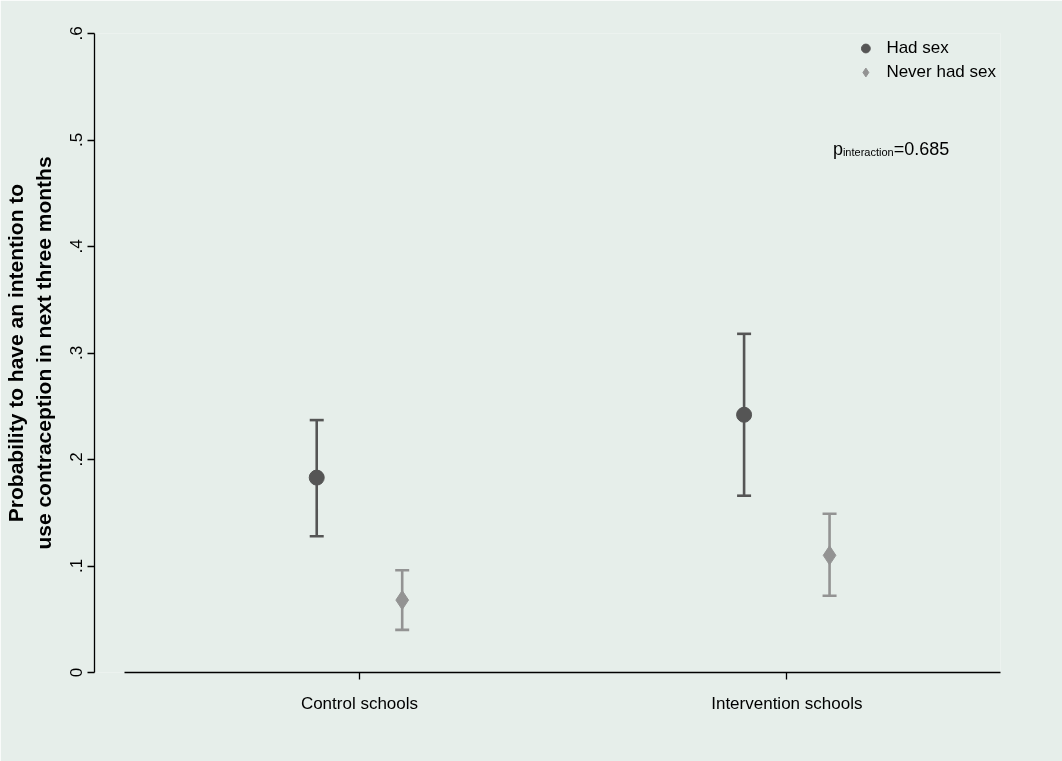 The image size is (1062, 761). What do you see at coordinates (787, 703) in the screenshot?
I see `x-tick-label: Intervention schools` at bounding box center [787, 703].